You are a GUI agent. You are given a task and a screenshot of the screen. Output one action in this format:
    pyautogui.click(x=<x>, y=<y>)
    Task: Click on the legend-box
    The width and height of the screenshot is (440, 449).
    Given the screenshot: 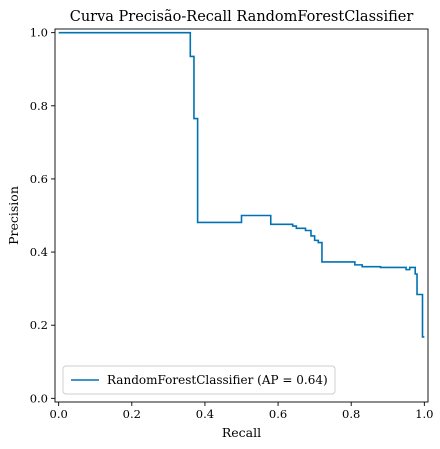 What is the action you would take?
    pyautogui.click(x=199, y=380)
    